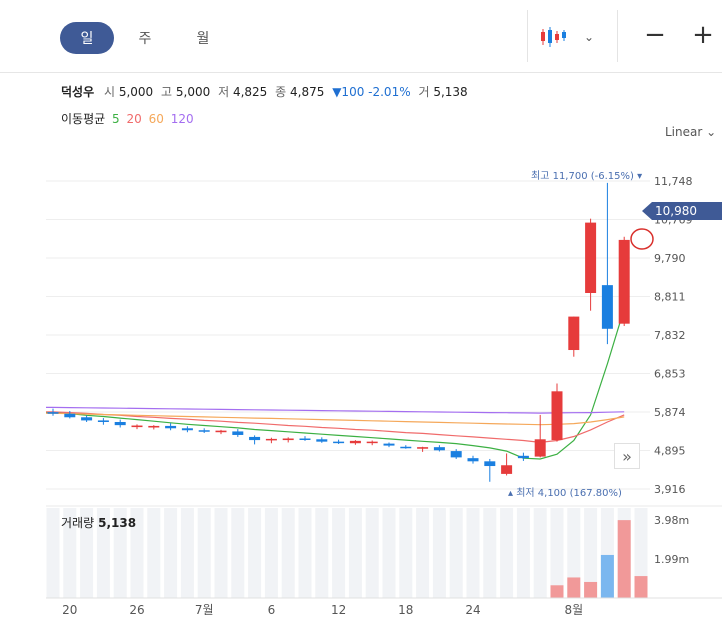  I want to click on scale-dropdown: Linear ⌄, so click(690, 132).